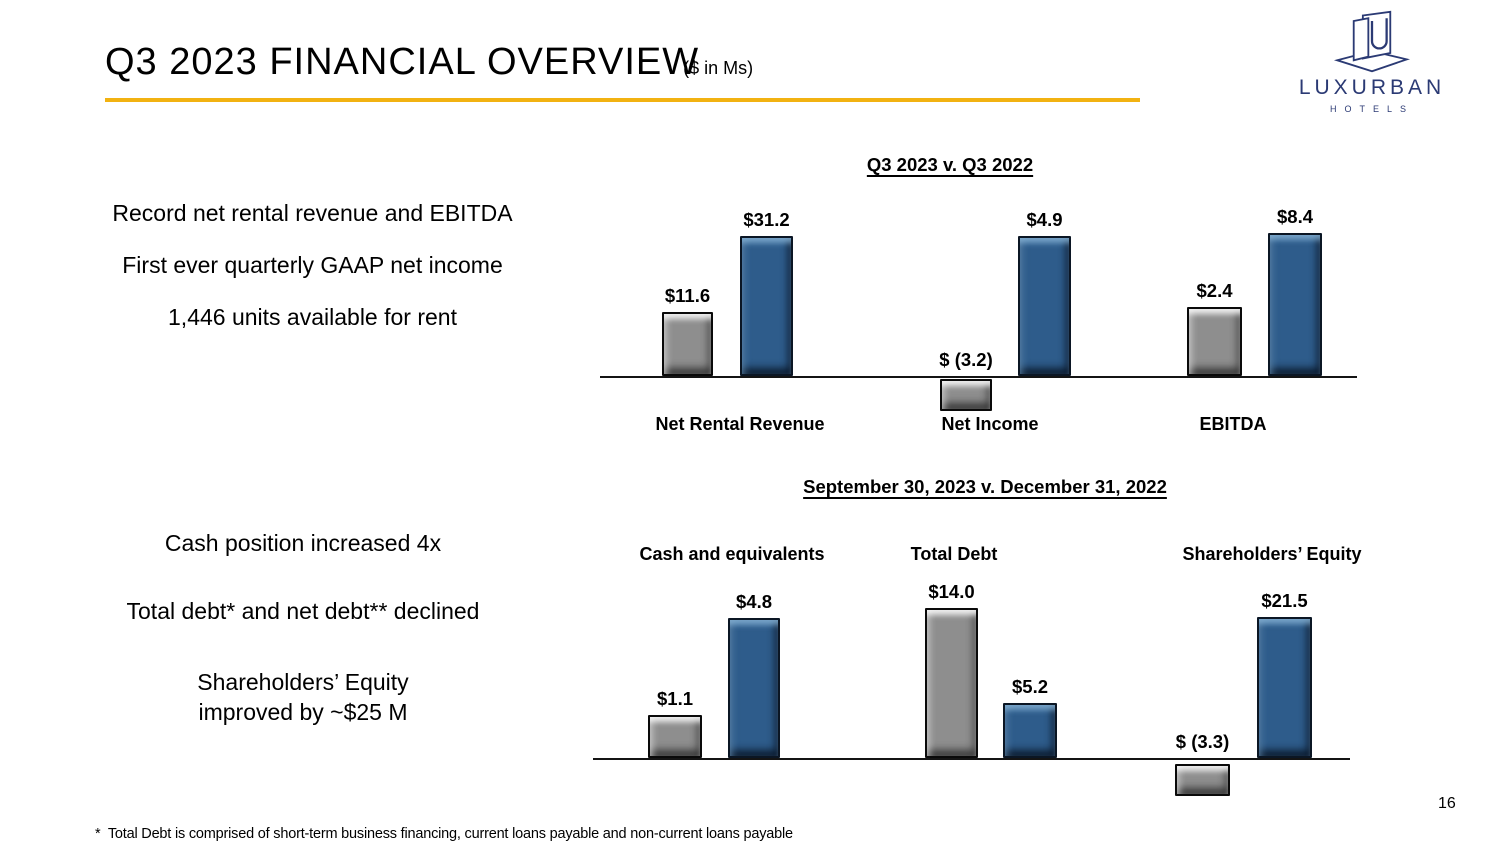  I want to click on highlight-gaap-net-income: First ever quarterly GAAP net income, so click(312, 265).